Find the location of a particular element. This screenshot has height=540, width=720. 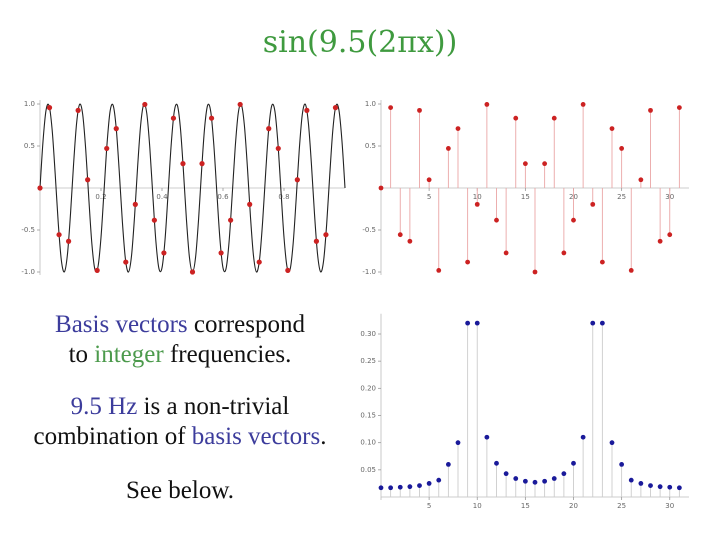

text-line: Basis vectors correspond is located at coordinates (180, 325).